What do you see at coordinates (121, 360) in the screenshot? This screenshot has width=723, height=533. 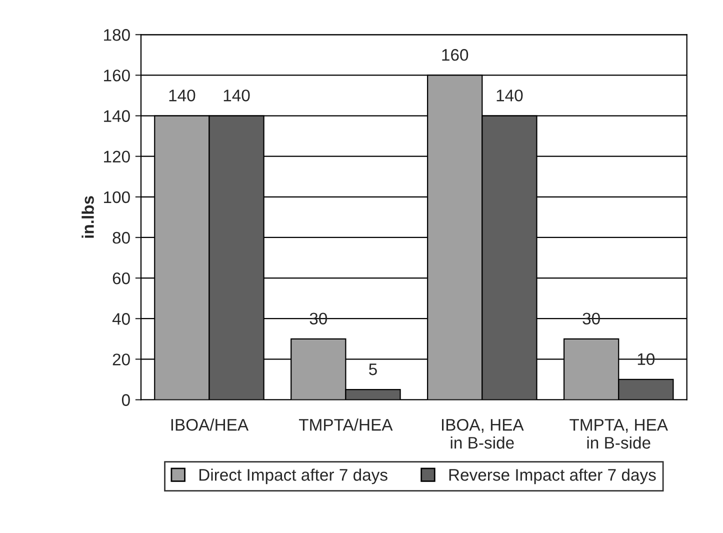 I see `y-tick-label: 20` at bounding box center [121, 360].